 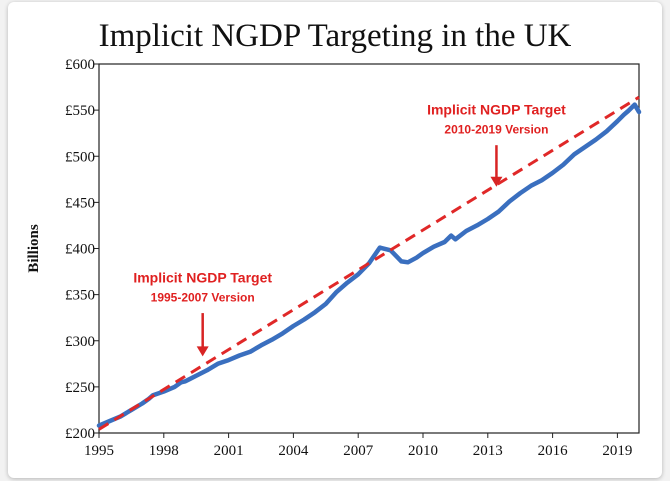 I want to click on x-tick-label: 2010, so click(x=423, y=451).